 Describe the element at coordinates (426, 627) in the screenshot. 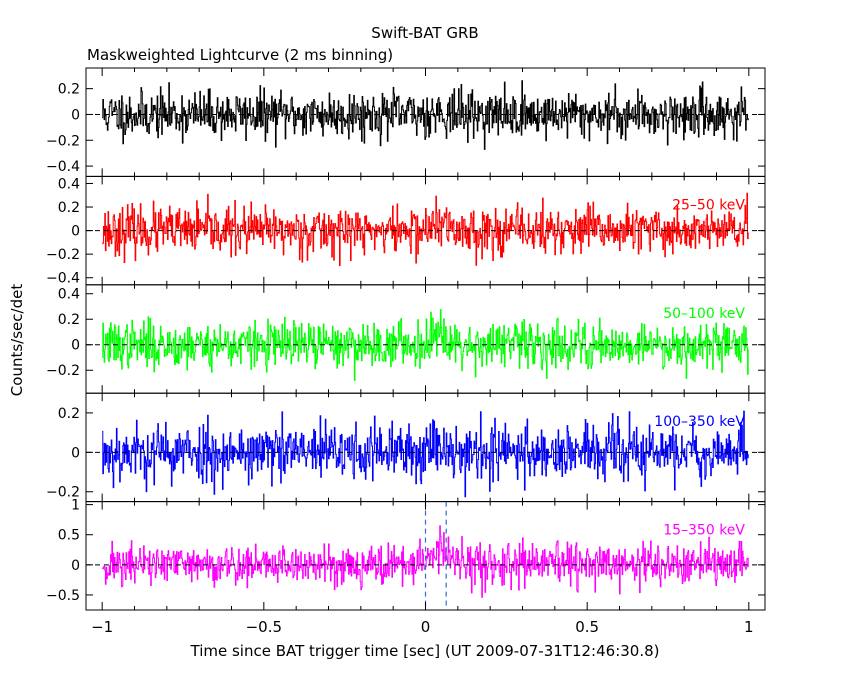

I see `x-tick-label-3: 0` at that location.